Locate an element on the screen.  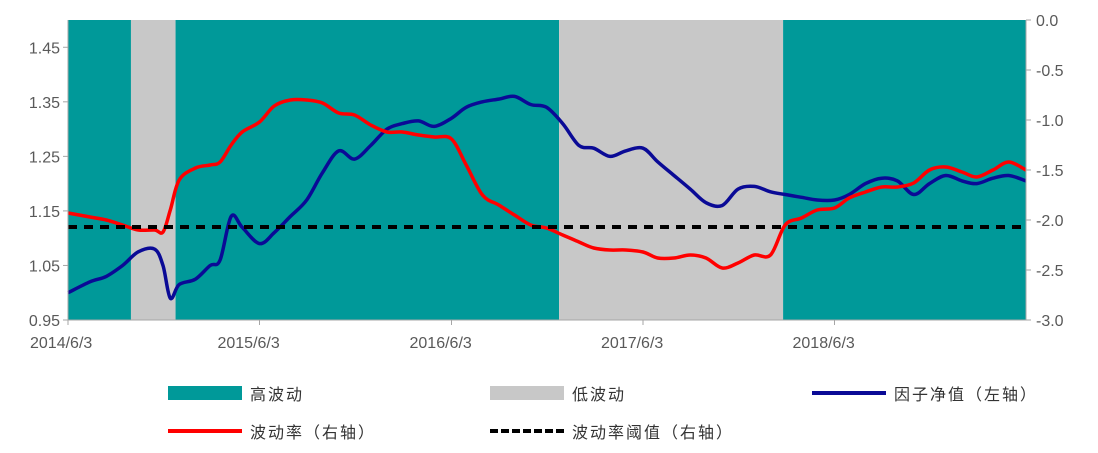
legend-item-vol: 波动率（右轴） is located at coordinates (272, 431).